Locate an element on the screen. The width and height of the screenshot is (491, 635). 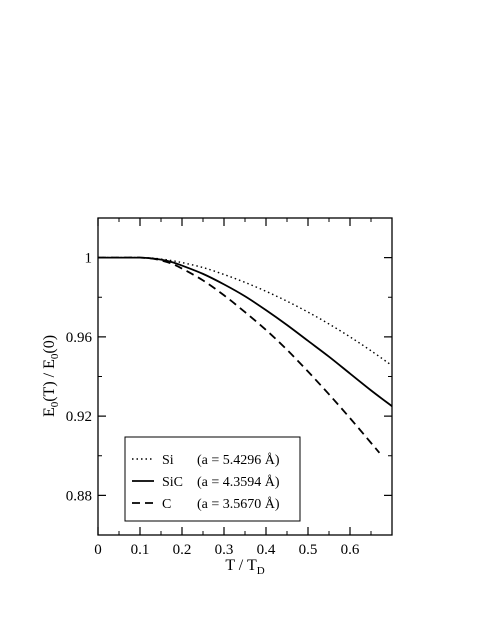
legend-box is located at coordinates (212, 479).